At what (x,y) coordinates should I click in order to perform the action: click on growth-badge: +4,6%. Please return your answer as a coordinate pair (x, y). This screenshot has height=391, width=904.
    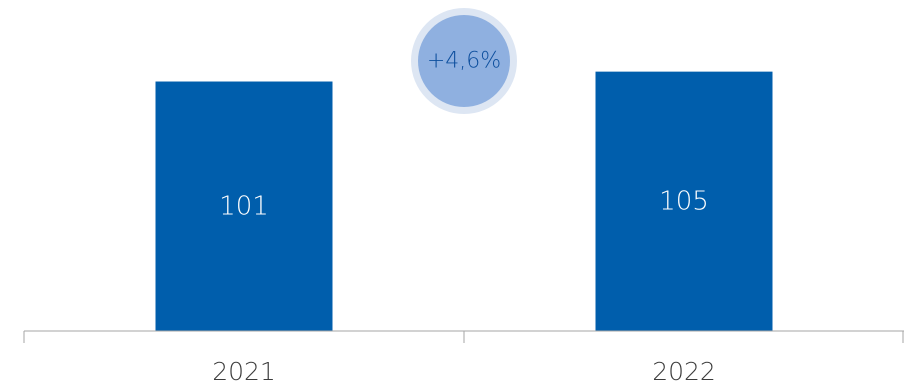
    Looking at the image, I should click on (464, 61).